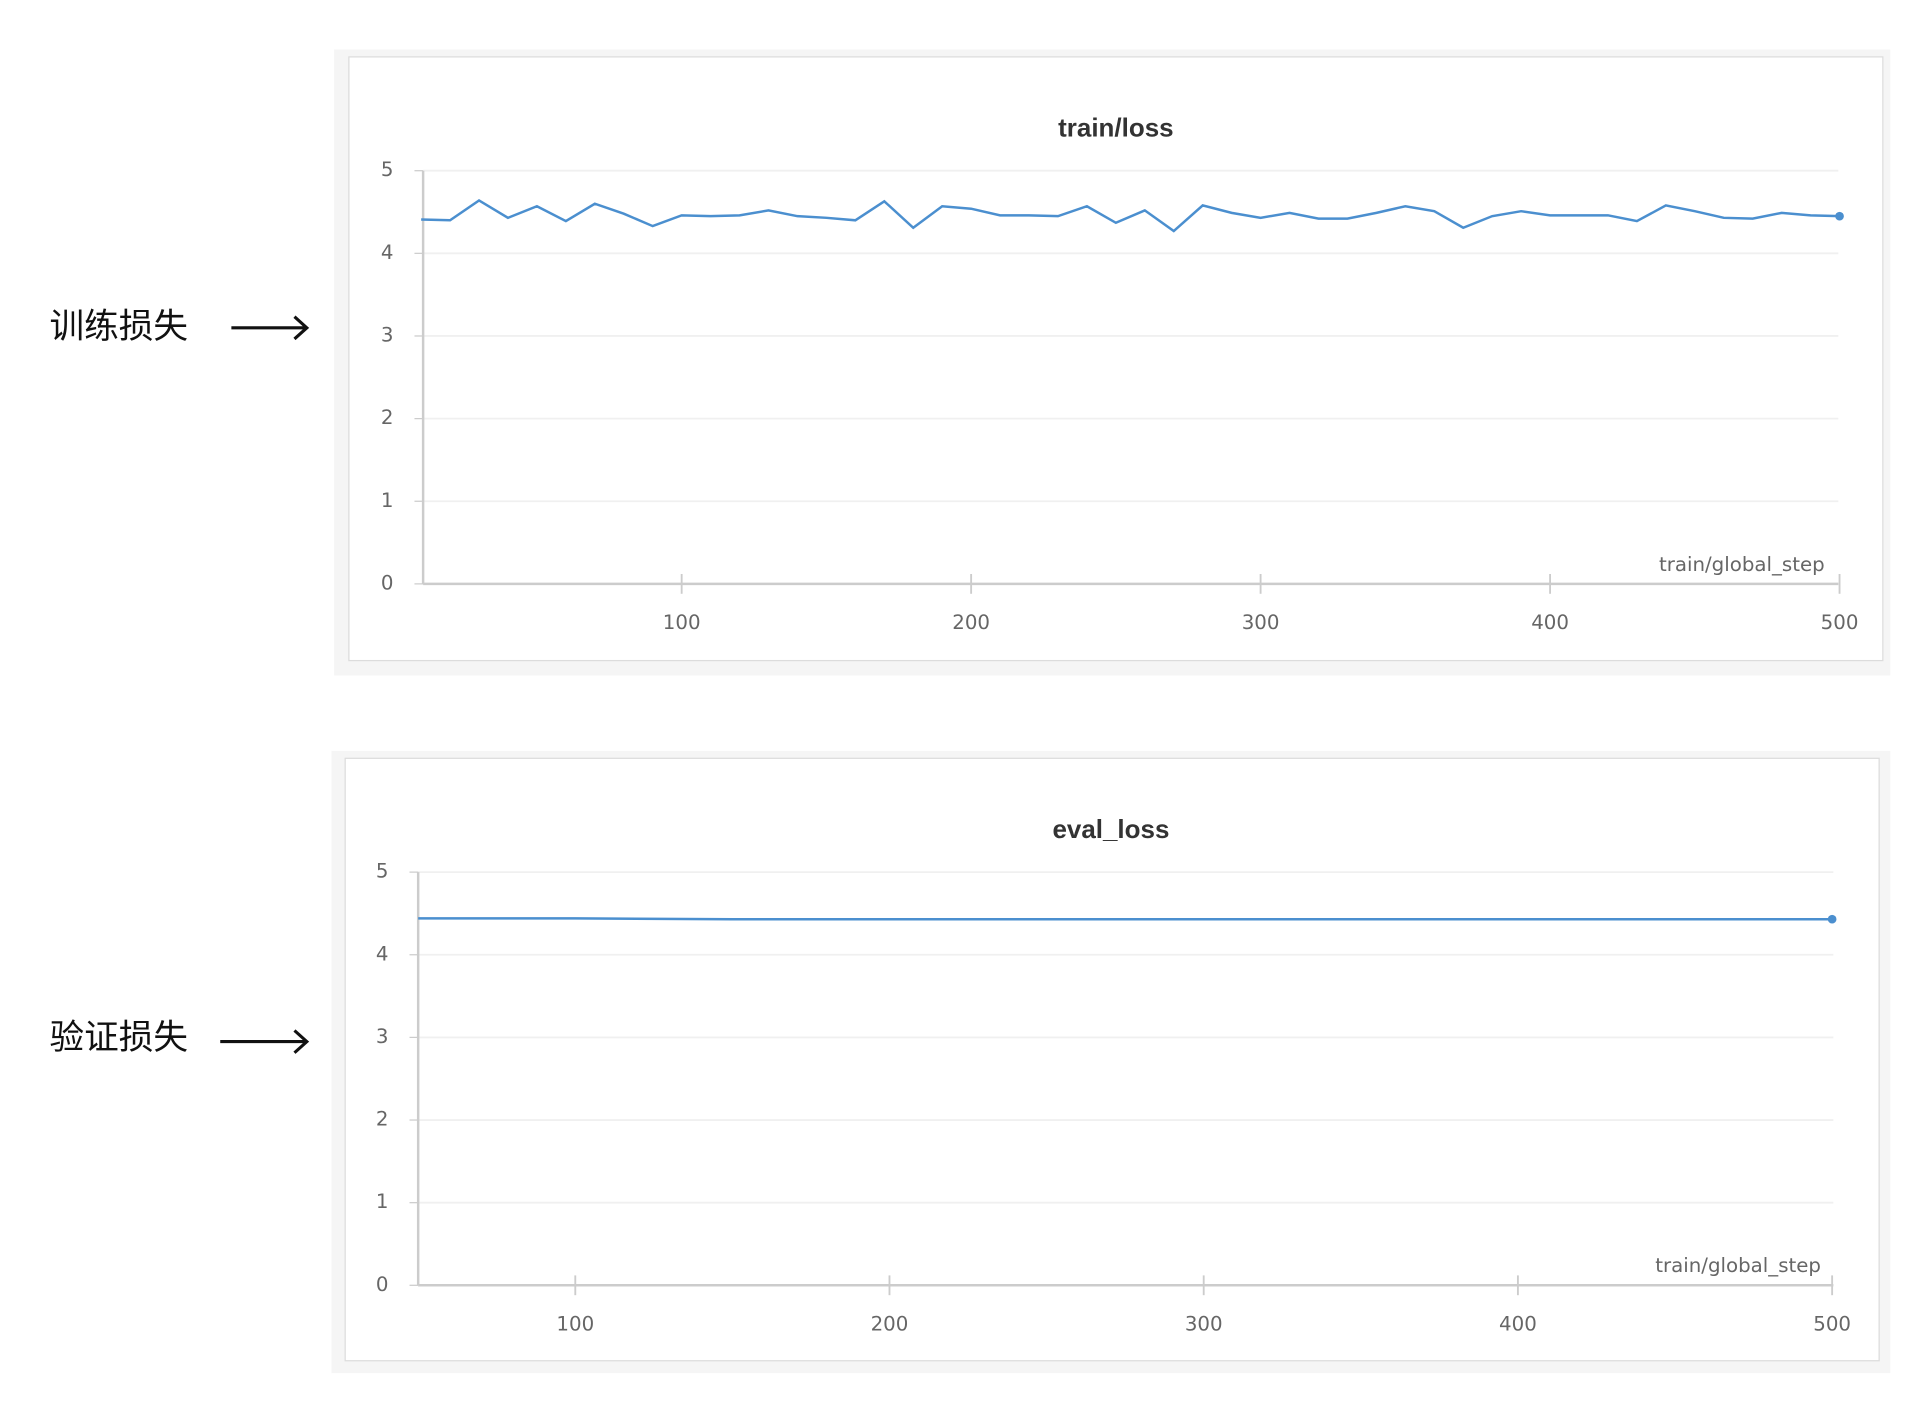  What do you see at coordinates (119, 1038) in the screenshot?
I see `annotation: 验证损失` at bounding box center [119, 1038].